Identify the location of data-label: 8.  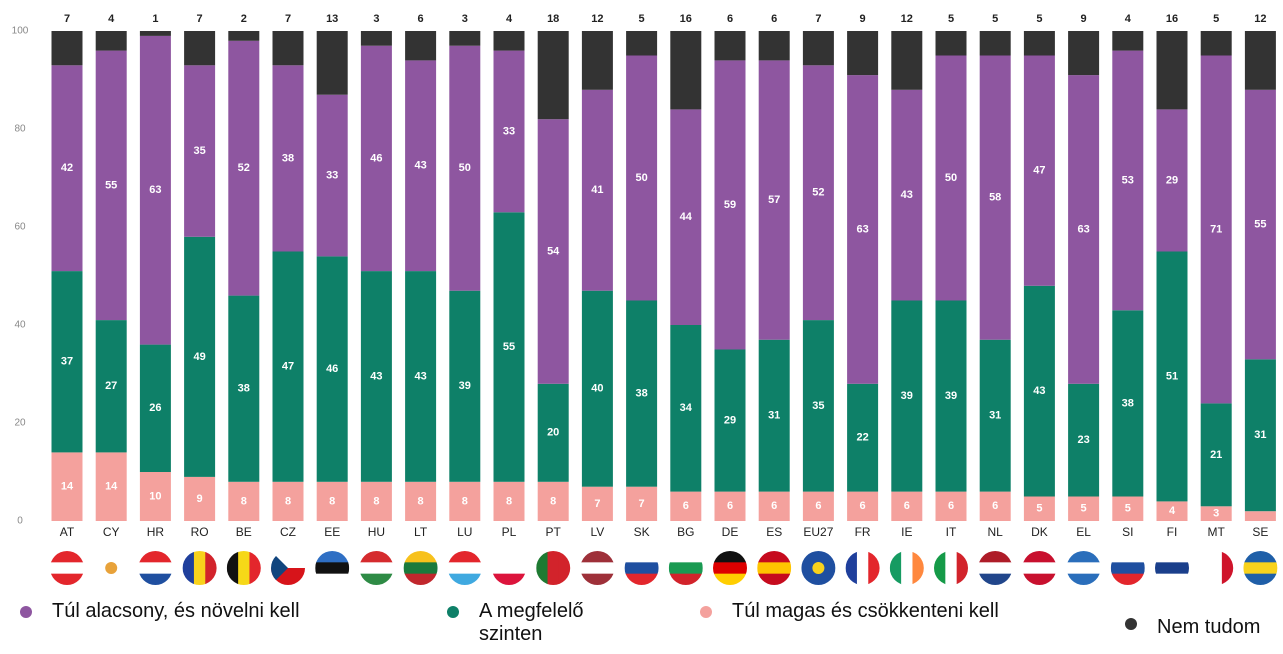
(465, 501).